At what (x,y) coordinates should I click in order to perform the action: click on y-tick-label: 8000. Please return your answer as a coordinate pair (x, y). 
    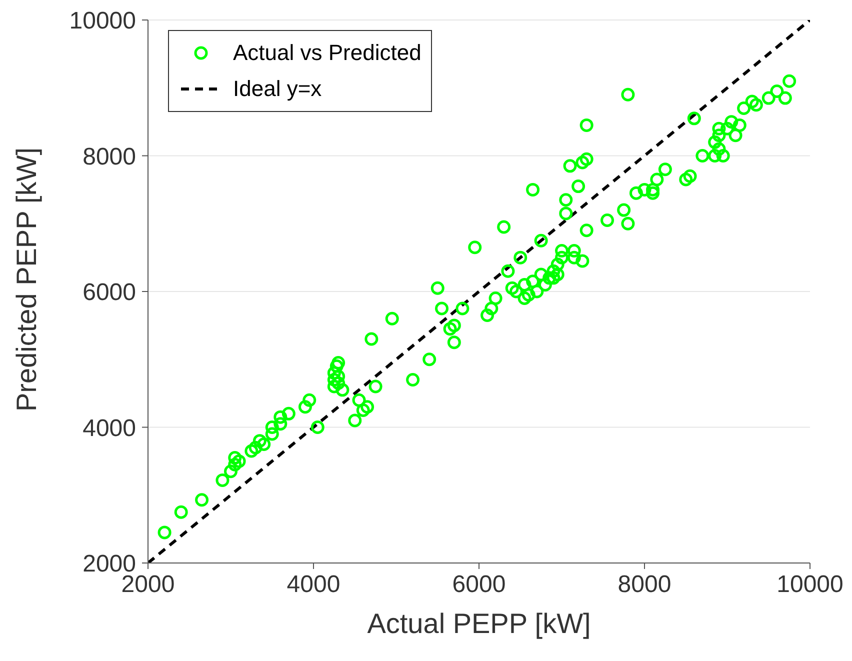
    Looking at the image, I should click on (109, 156).